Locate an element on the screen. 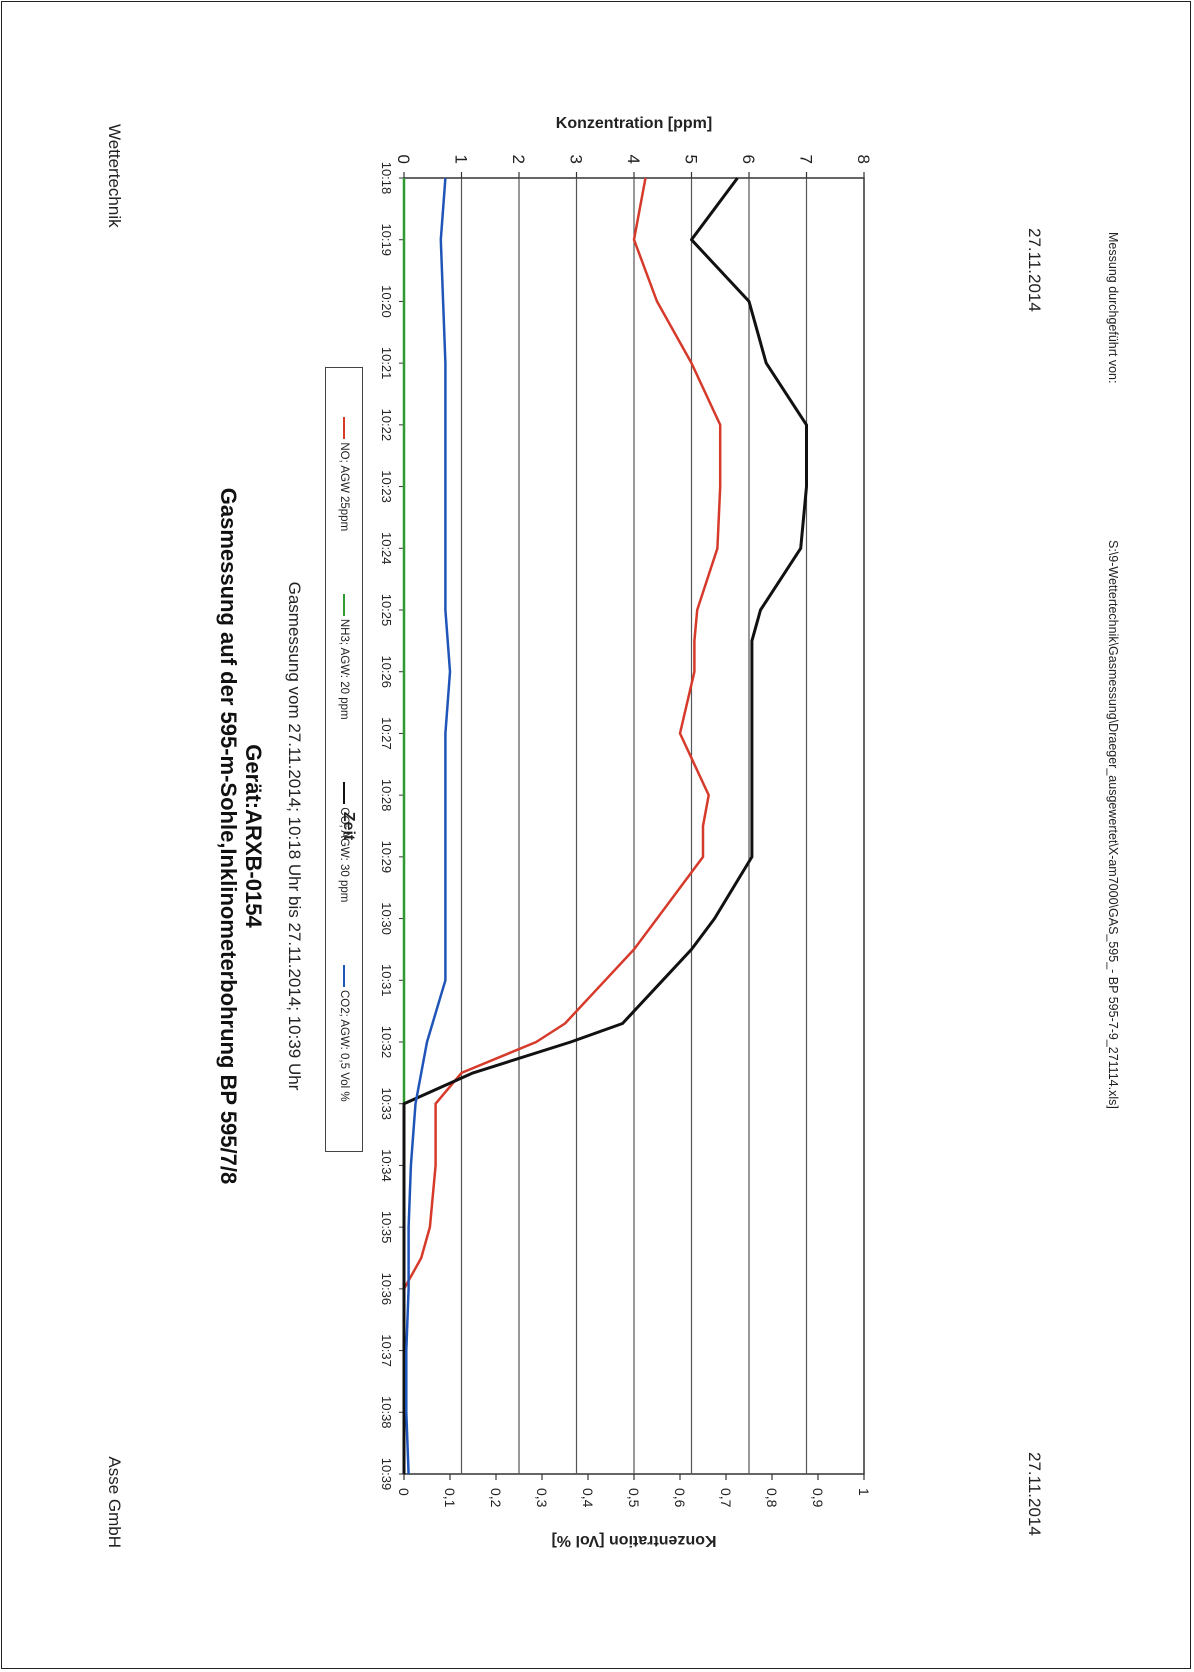 The width and height of the screenshot is (1194, 1672). y2-tick-label: 0,8 is located at coordinates (772, 1498).